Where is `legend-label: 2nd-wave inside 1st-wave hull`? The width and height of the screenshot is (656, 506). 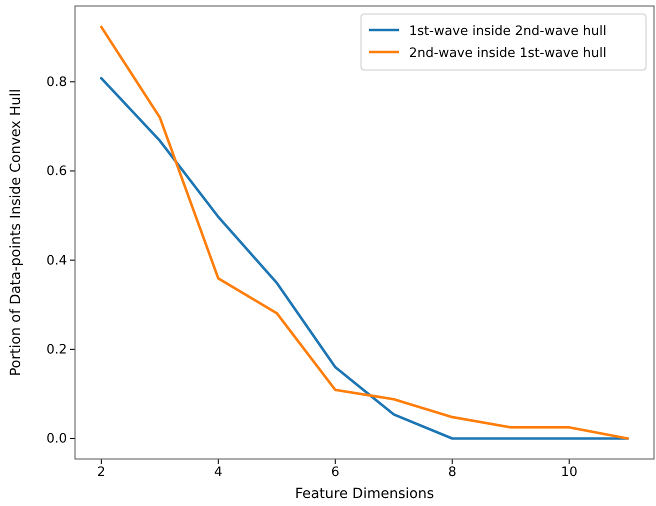
legend-label: 2nd-wave inside 1st-wave hull is located at coordinates (507, 53).